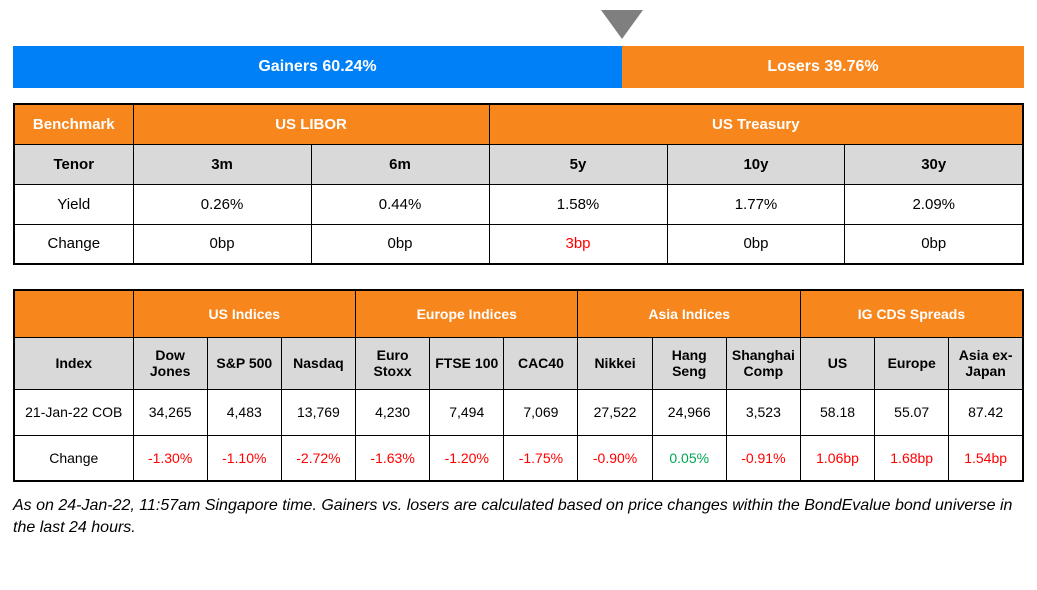 The height and width of the screenshot is (590, 1037). What do you see at coordinates (912, 458) in the screenshot?
I see `change-cds-europe: 1.68bp` at bounding box center [912, 458].